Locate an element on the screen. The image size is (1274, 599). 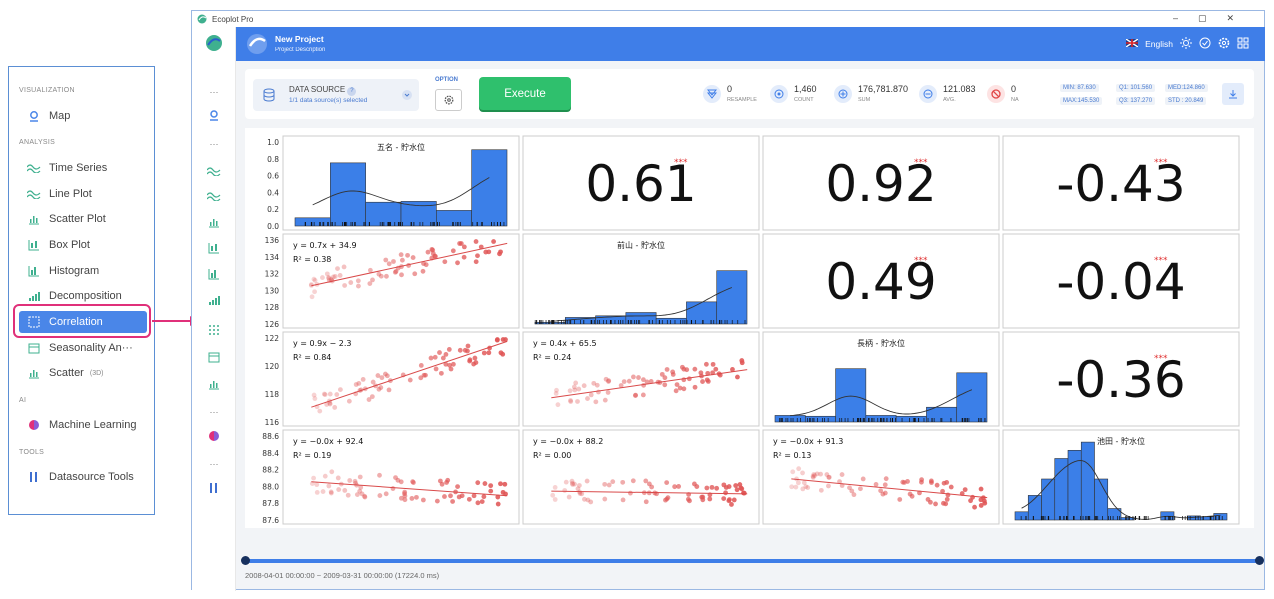
download-icon is located at coordinates (1233, 94).